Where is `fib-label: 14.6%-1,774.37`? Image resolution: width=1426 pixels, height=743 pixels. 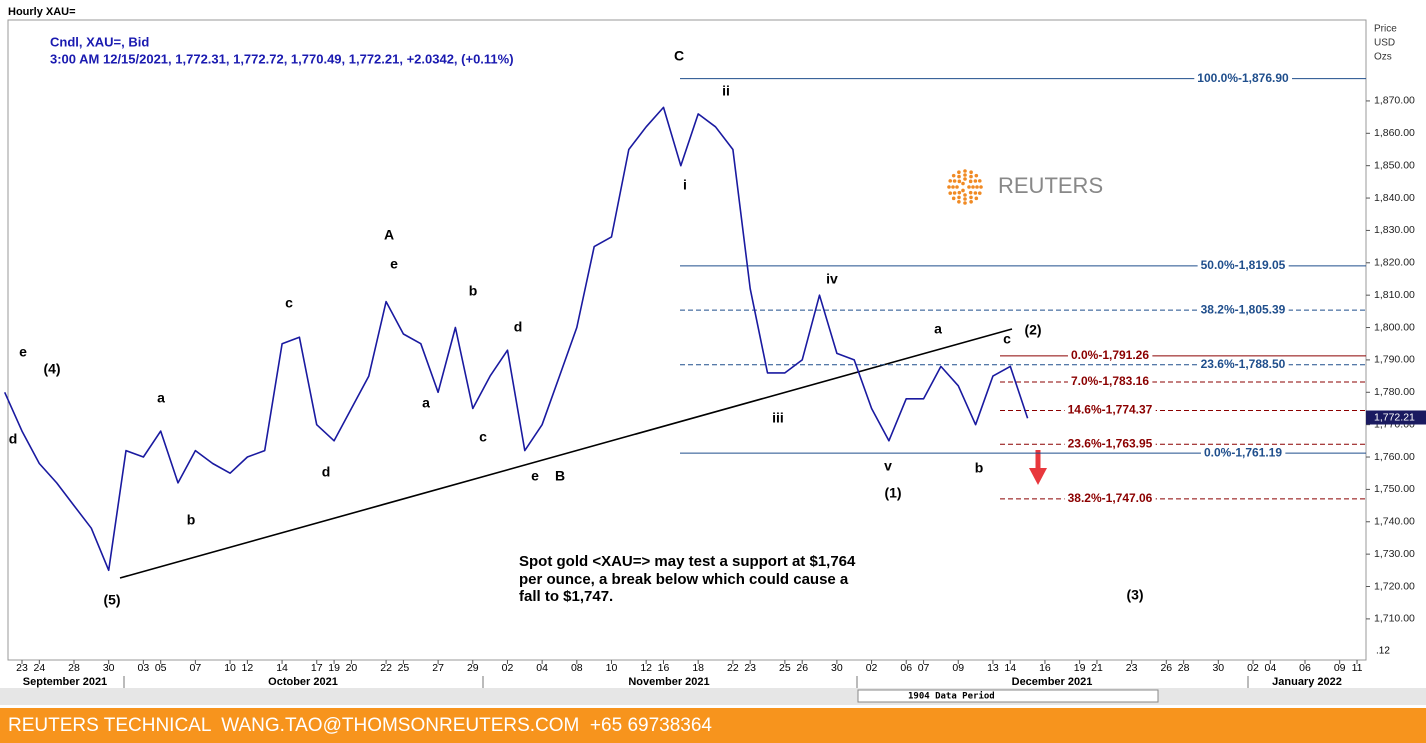
fib-label: 14.6%-1,774.37 is located at coordinates (1110, 410).